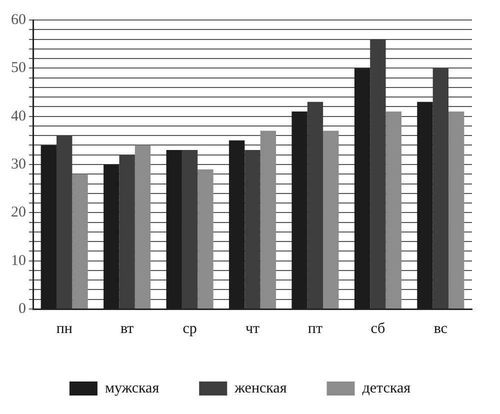 Image resolution: width=500 pixels, height=414 pixels. I want to click on y-tick-label: 10, so click(18, 260).